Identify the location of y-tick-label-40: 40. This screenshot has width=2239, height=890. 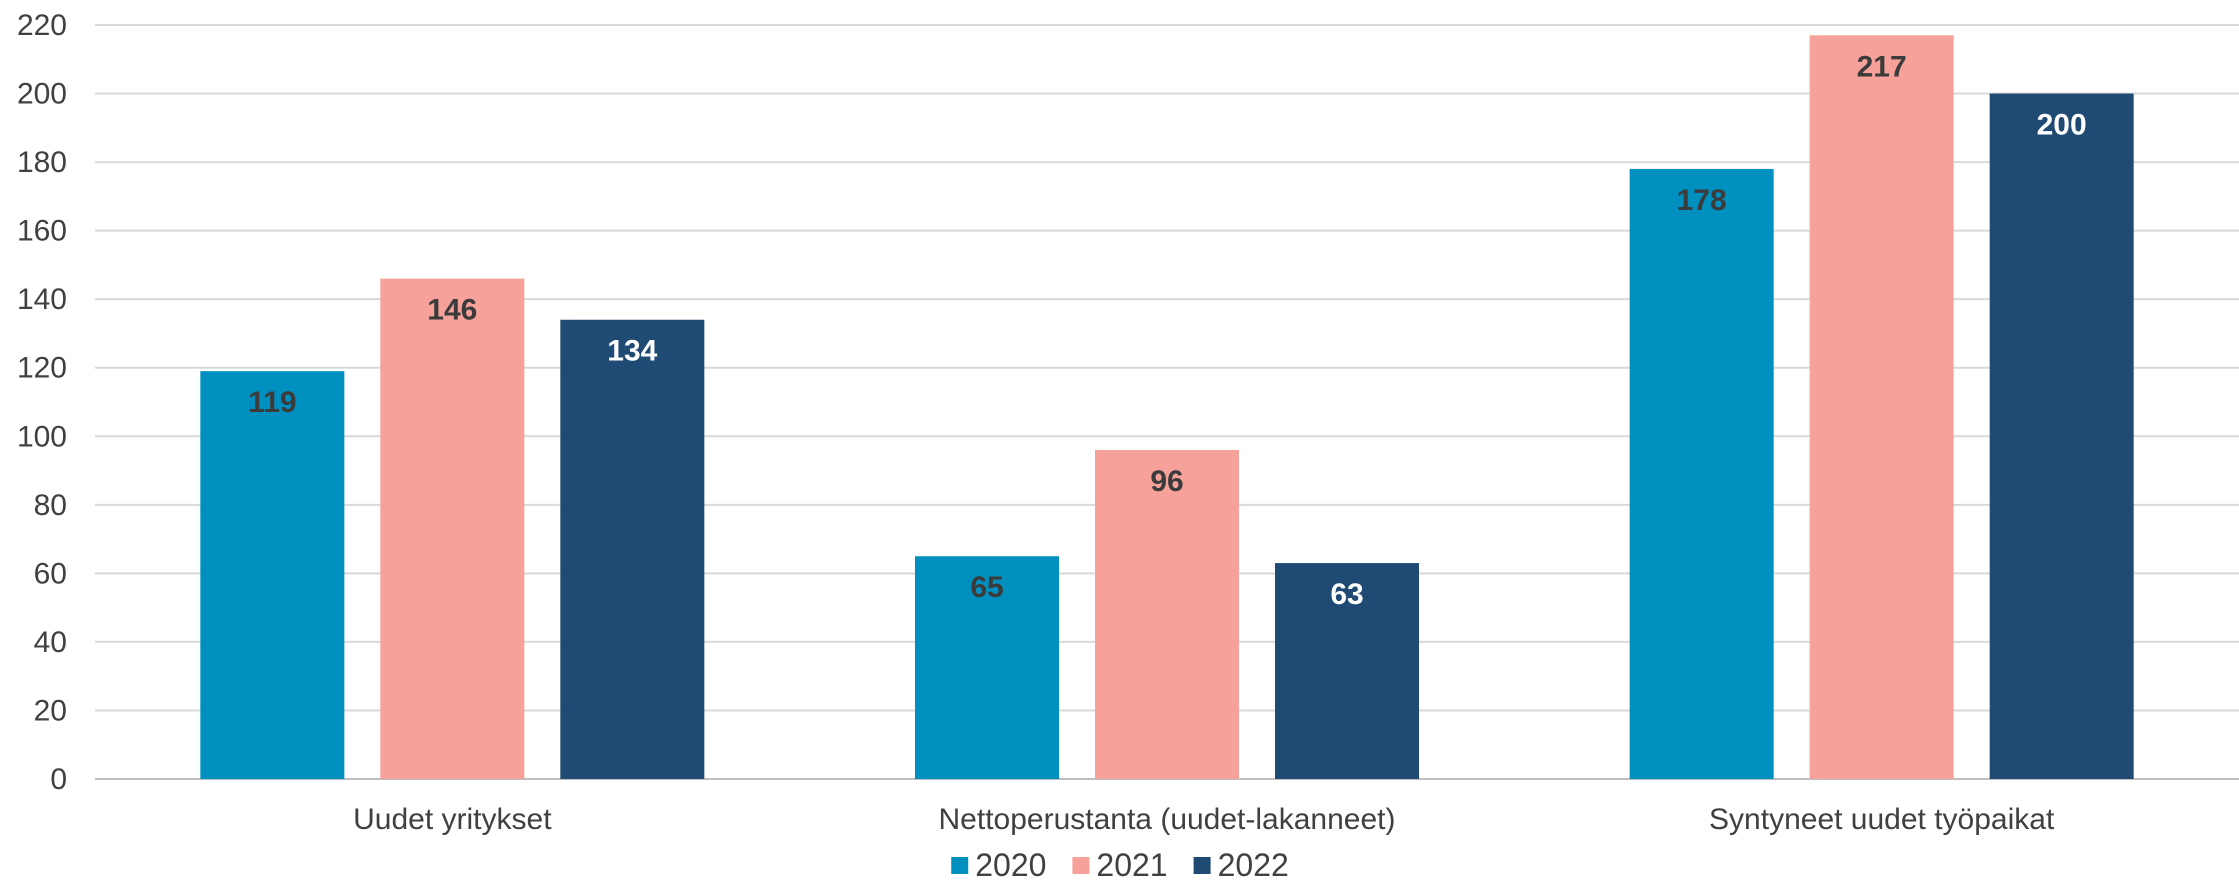
(50, 642).